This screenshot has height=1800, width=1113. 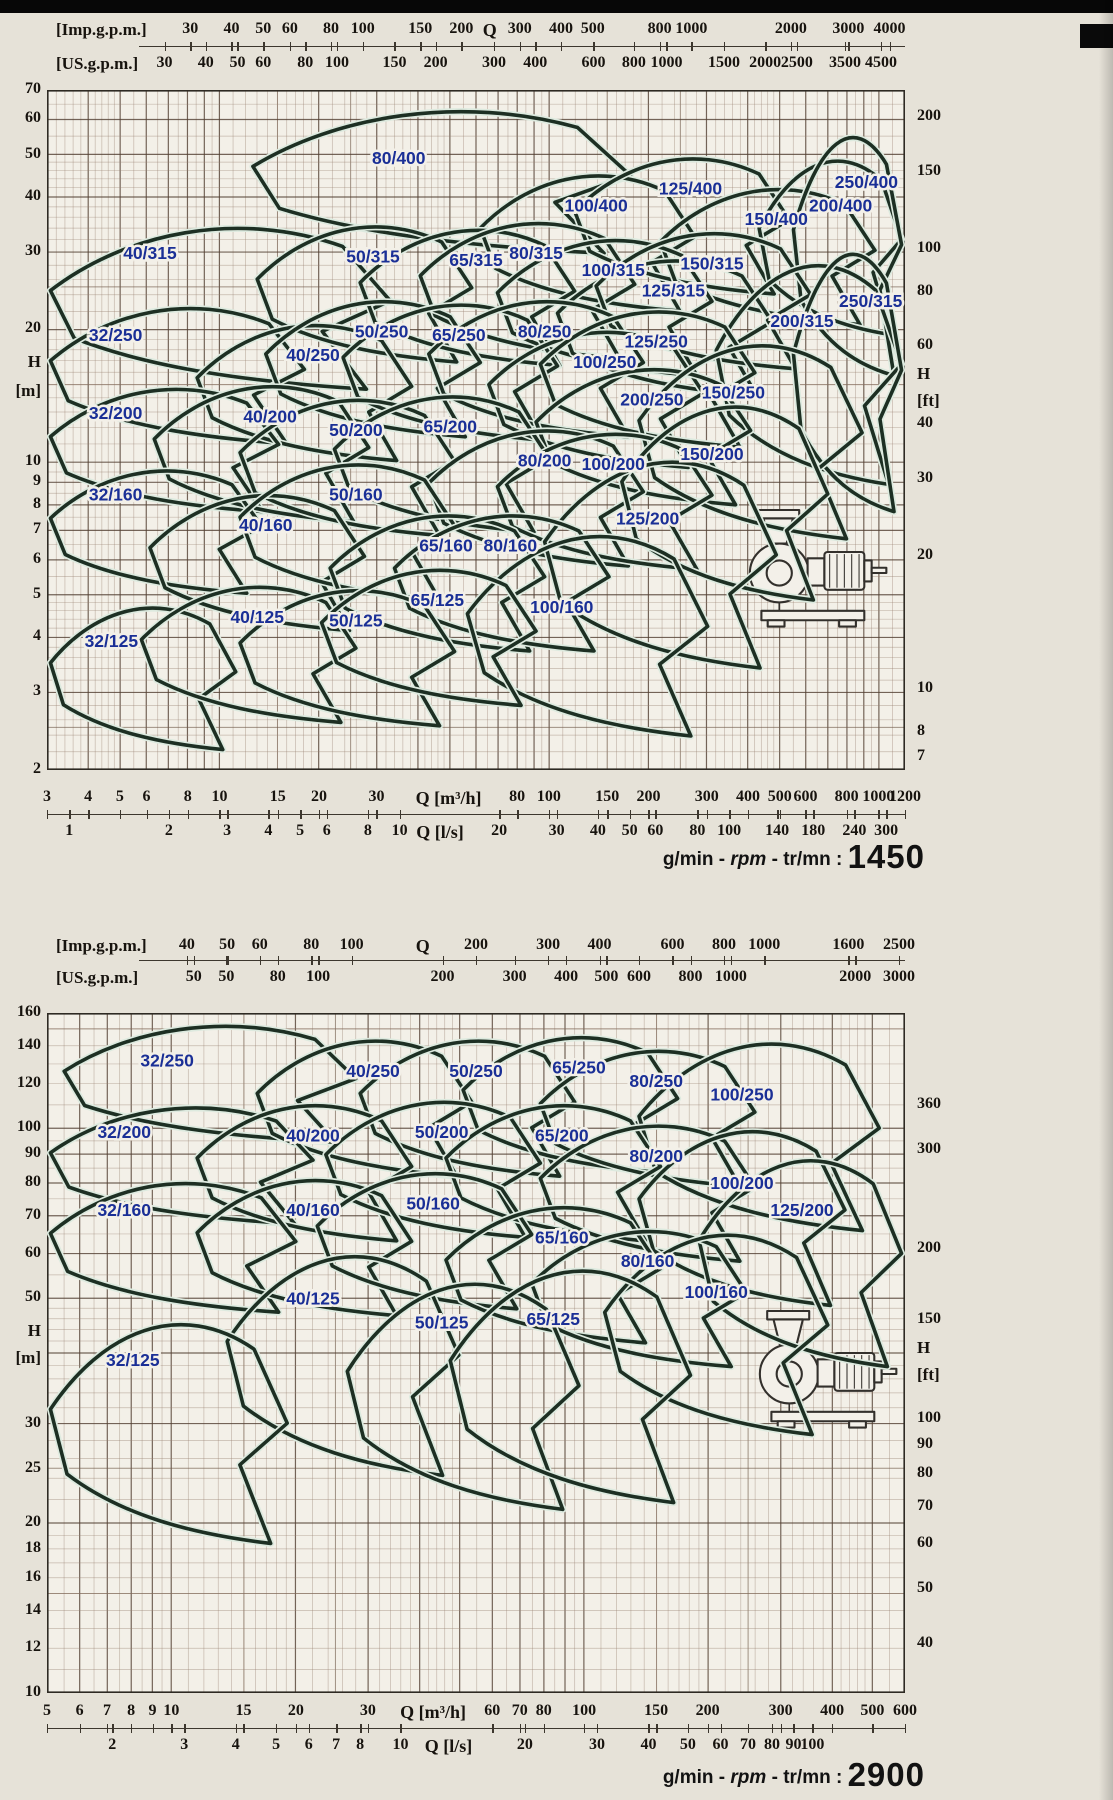 I want to click on axis-quantity-label: Q [m³/h], so click(x=448, y=798).